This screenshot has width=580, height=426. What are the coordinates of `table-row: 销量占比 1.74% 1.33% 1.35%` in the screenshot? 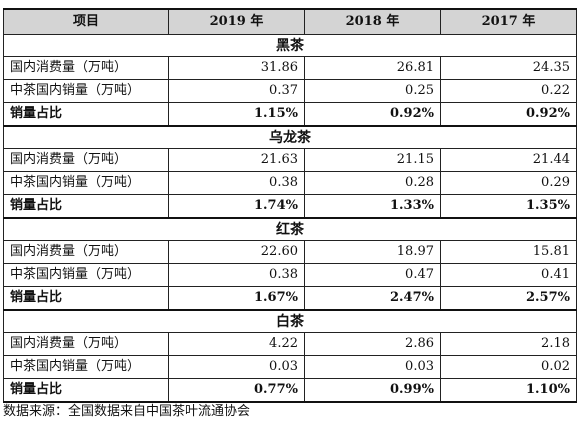 It's located at (290, 206).